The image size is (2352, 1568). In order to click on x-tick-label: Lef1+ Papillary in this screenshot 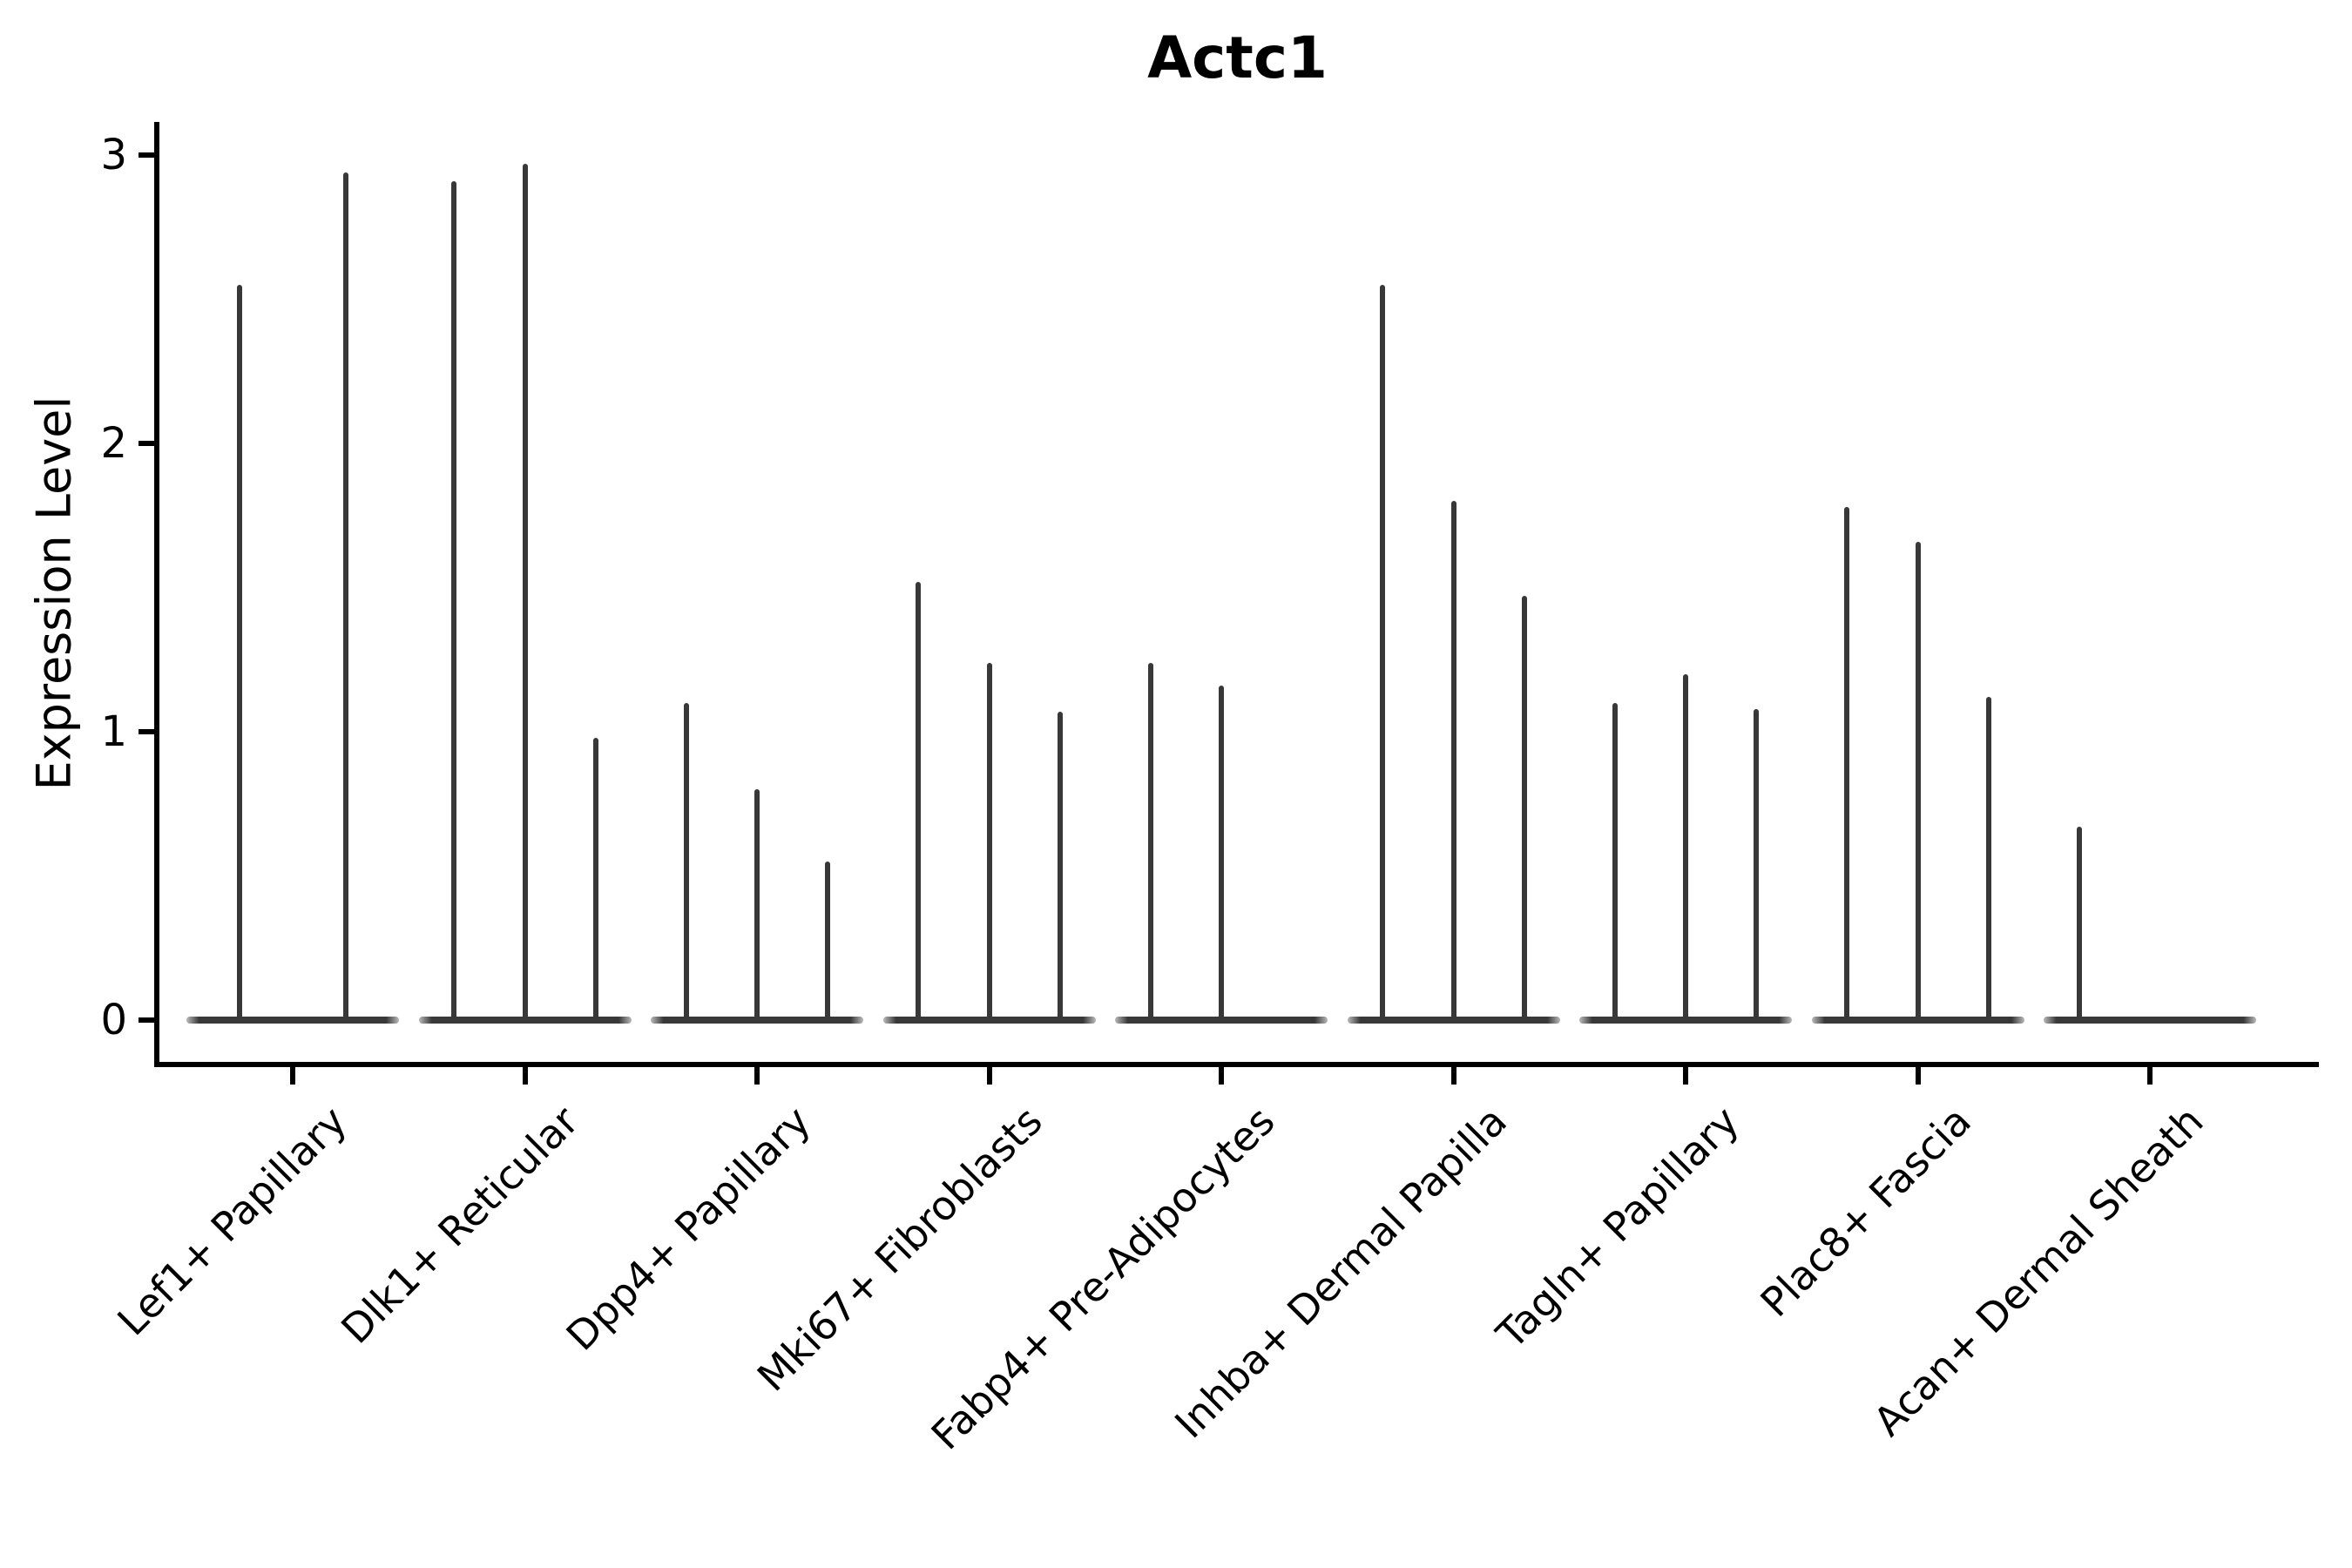, I will do `click(231, 1221)`.